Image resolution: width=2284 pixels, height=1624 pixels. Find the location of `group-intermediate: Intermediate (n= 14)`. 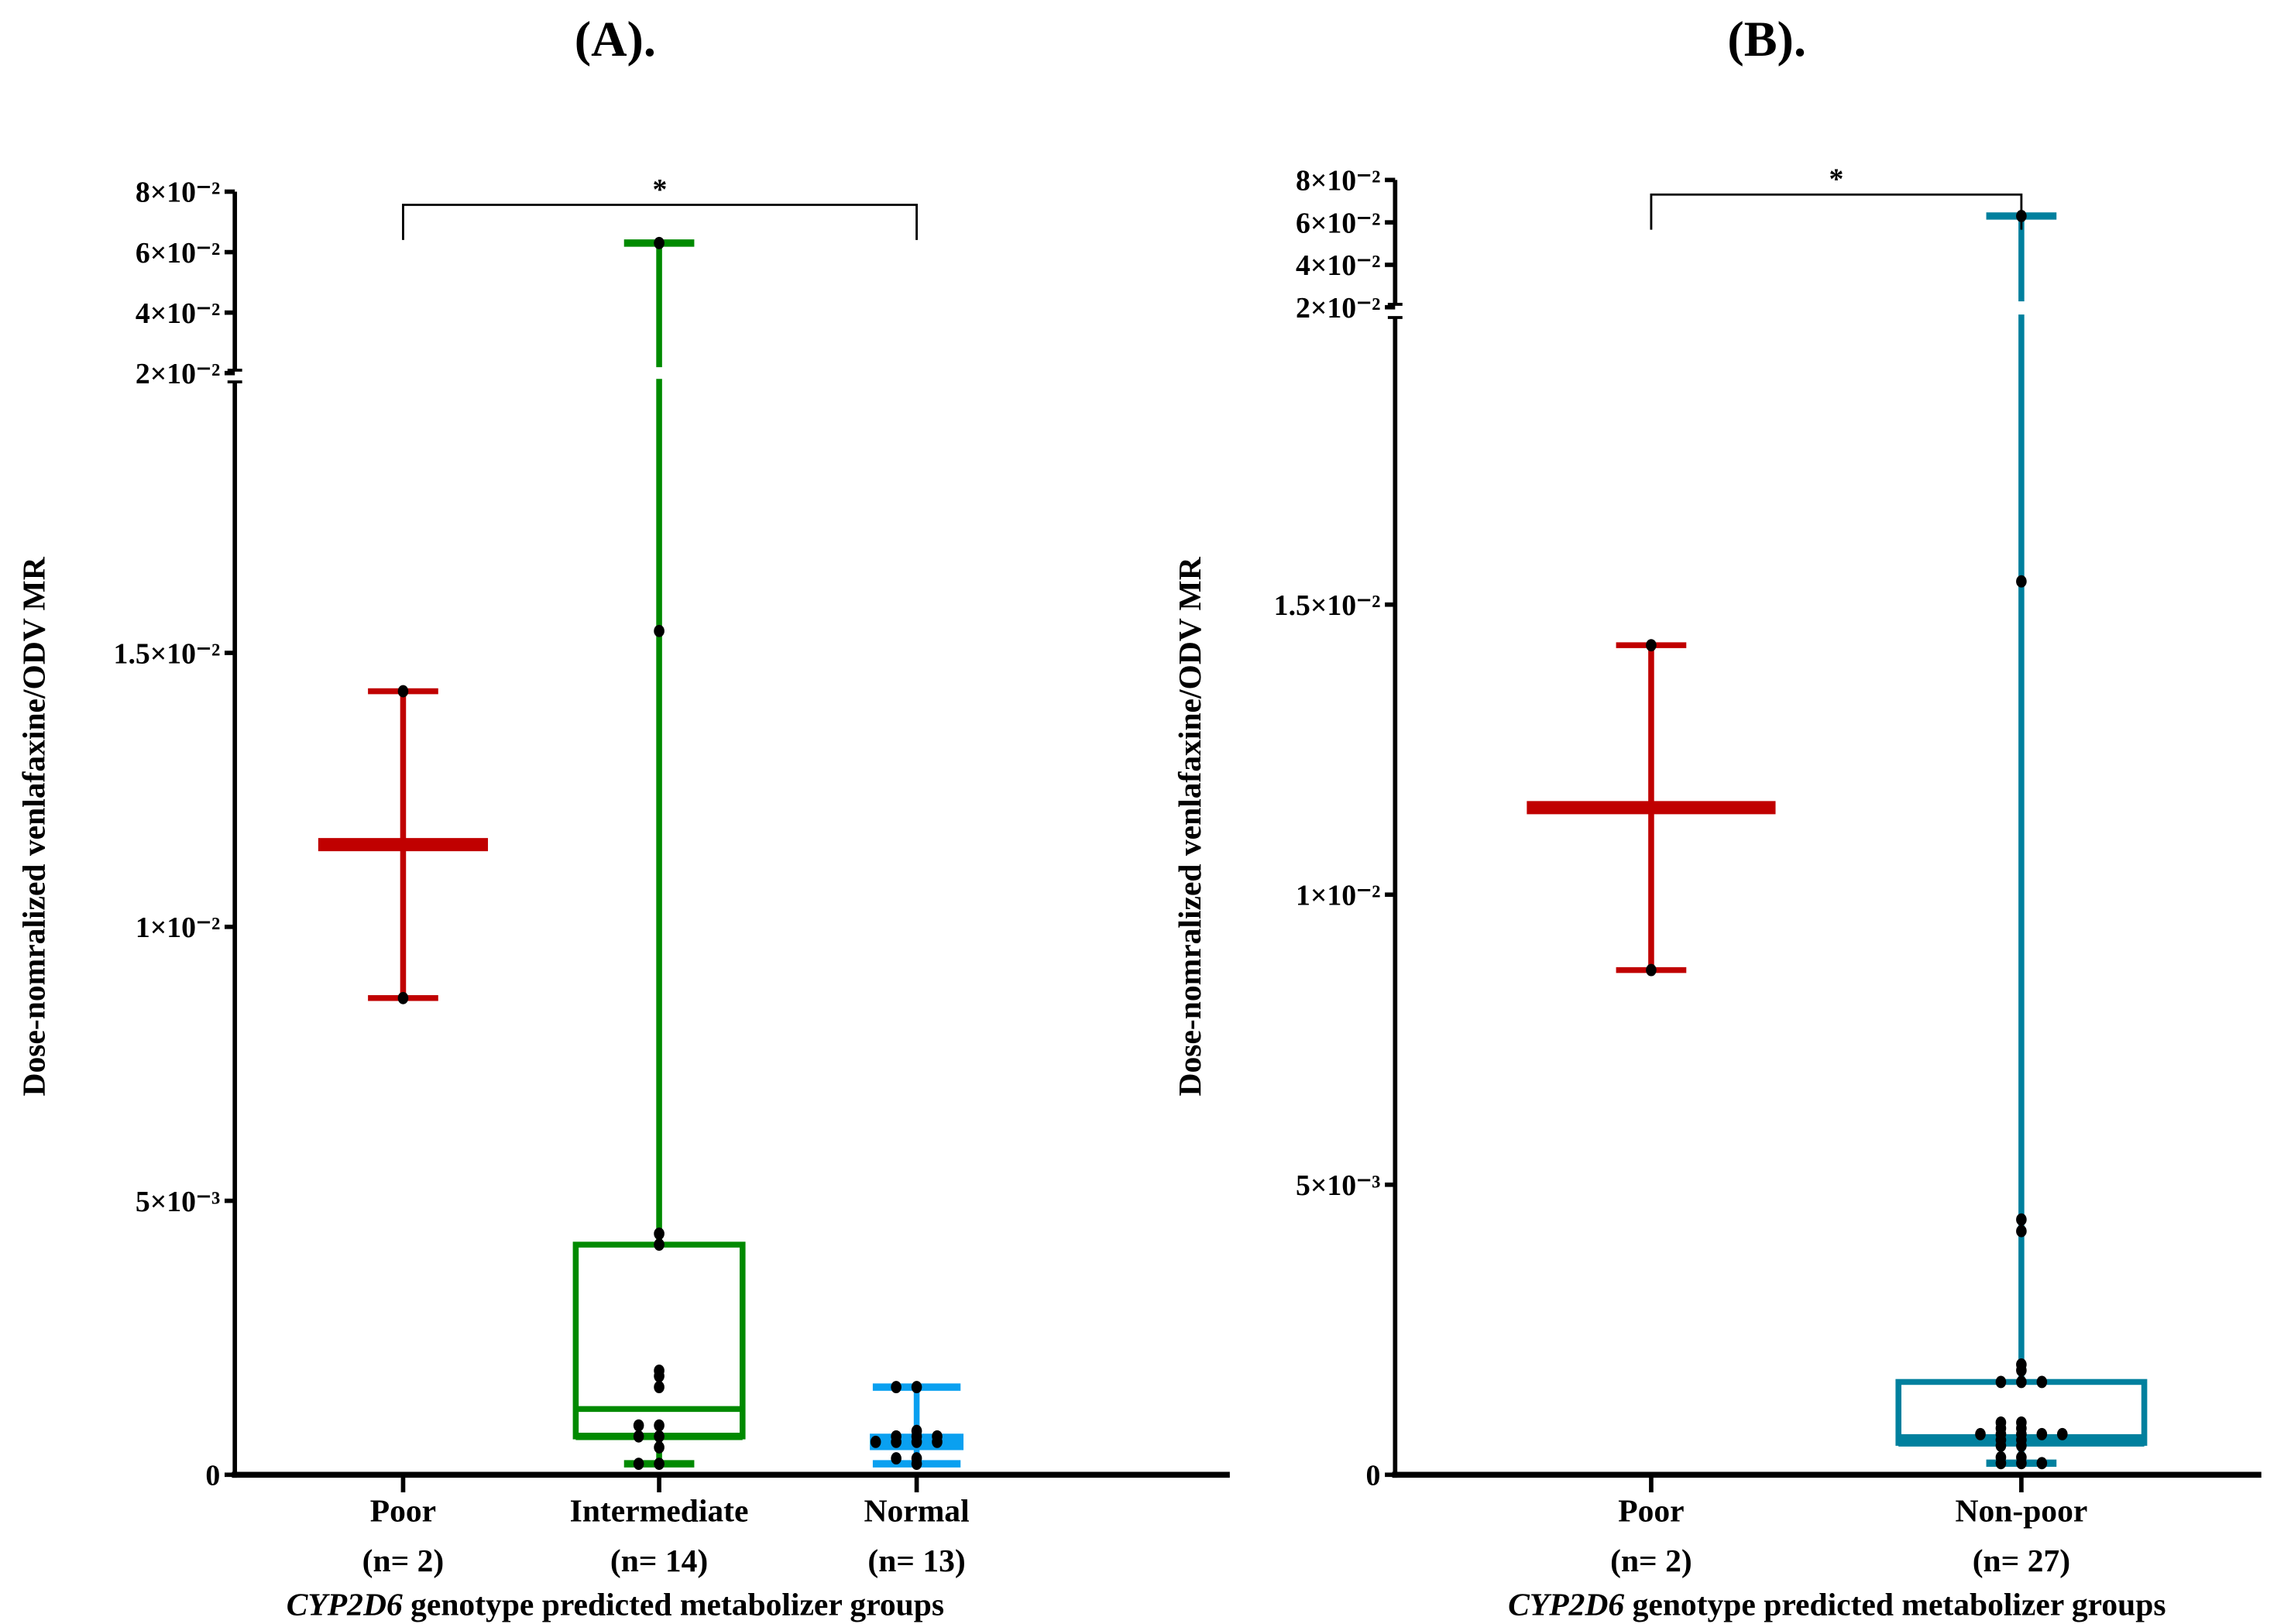

group-intermediate: Intermediate (n= 14) is located at coordinates (659, 908).